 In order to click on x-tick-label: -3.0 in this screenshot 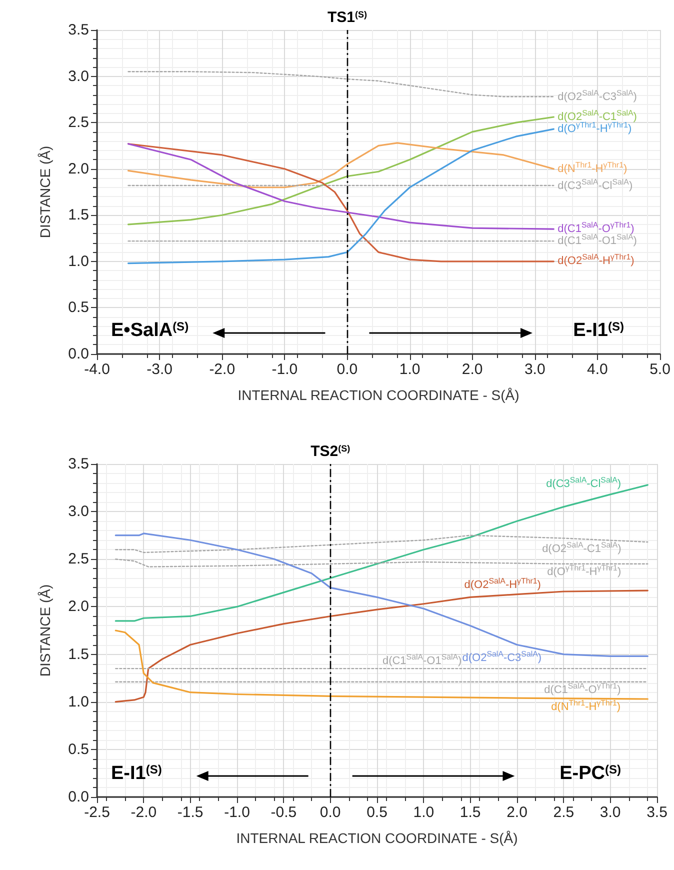, I will do `click(159, 369)`.